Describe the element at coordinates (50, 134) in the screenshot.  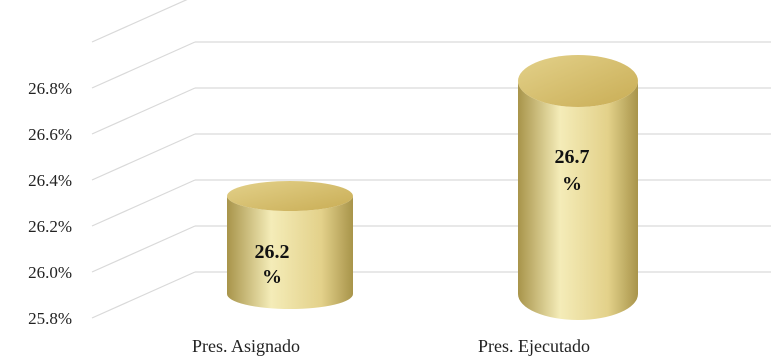
I see `y-tick-label: 26.6%` at that location.